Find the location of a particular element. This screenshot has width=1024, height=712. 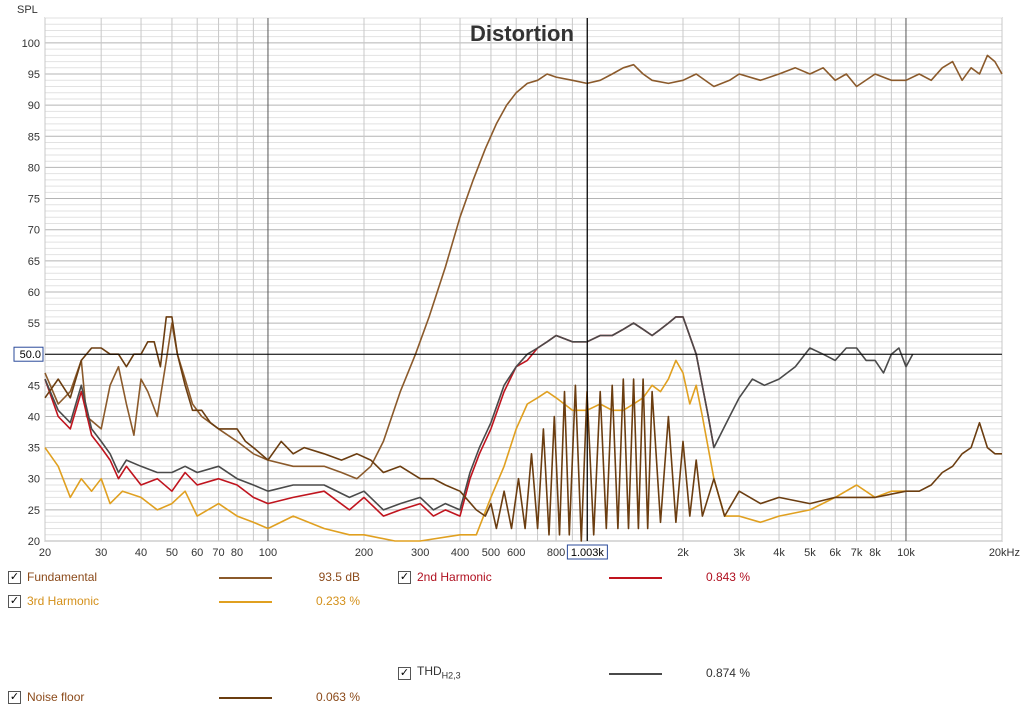

thd-label: THDH2,3 is located at coordinates (439, 672).